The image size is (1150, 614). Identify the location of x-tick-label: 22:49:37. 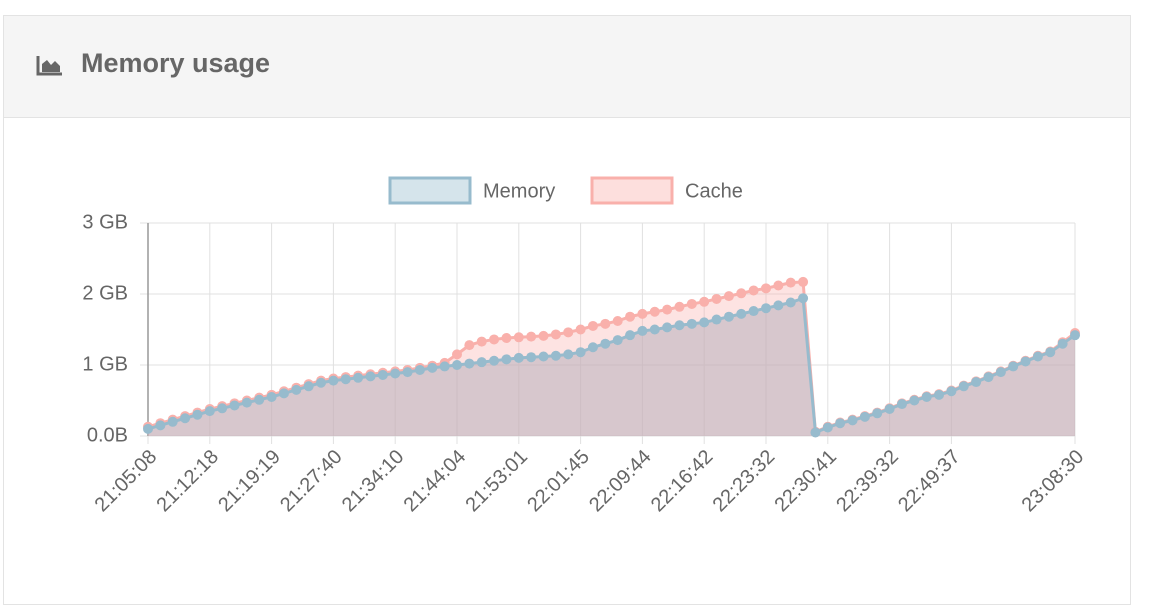
(929, 481).